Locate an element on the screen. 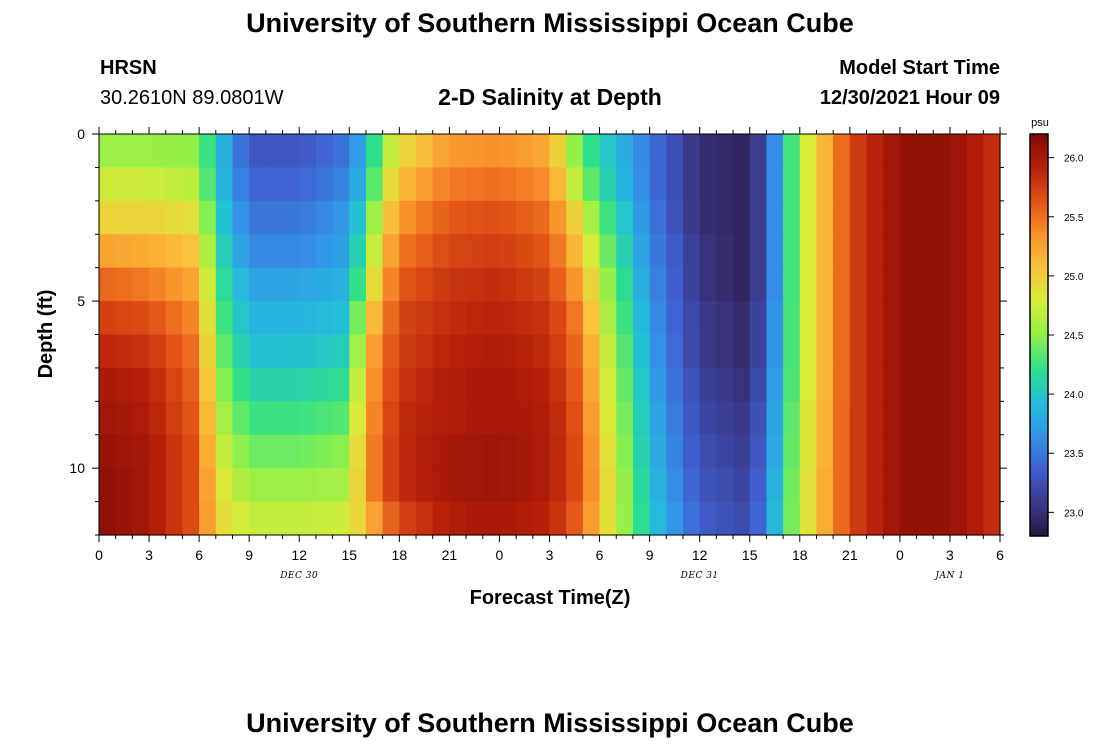  x-tick-label: 21 is located at coordinates (850, 555).